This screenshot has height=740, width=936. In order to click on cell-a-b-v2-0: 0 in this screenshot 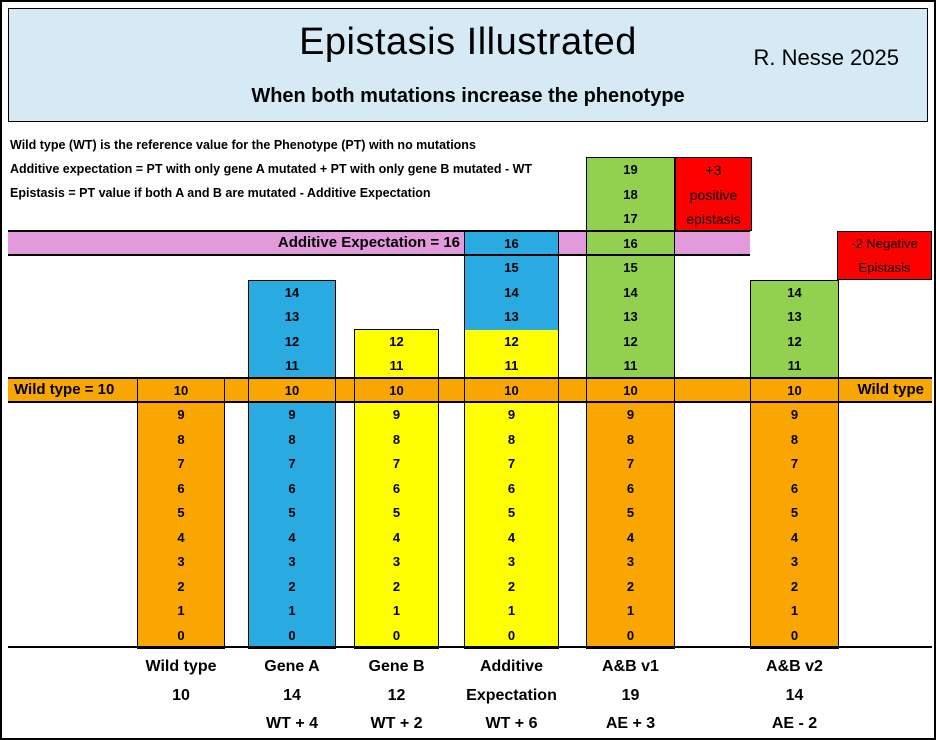, I will do `click(794, 635)`.